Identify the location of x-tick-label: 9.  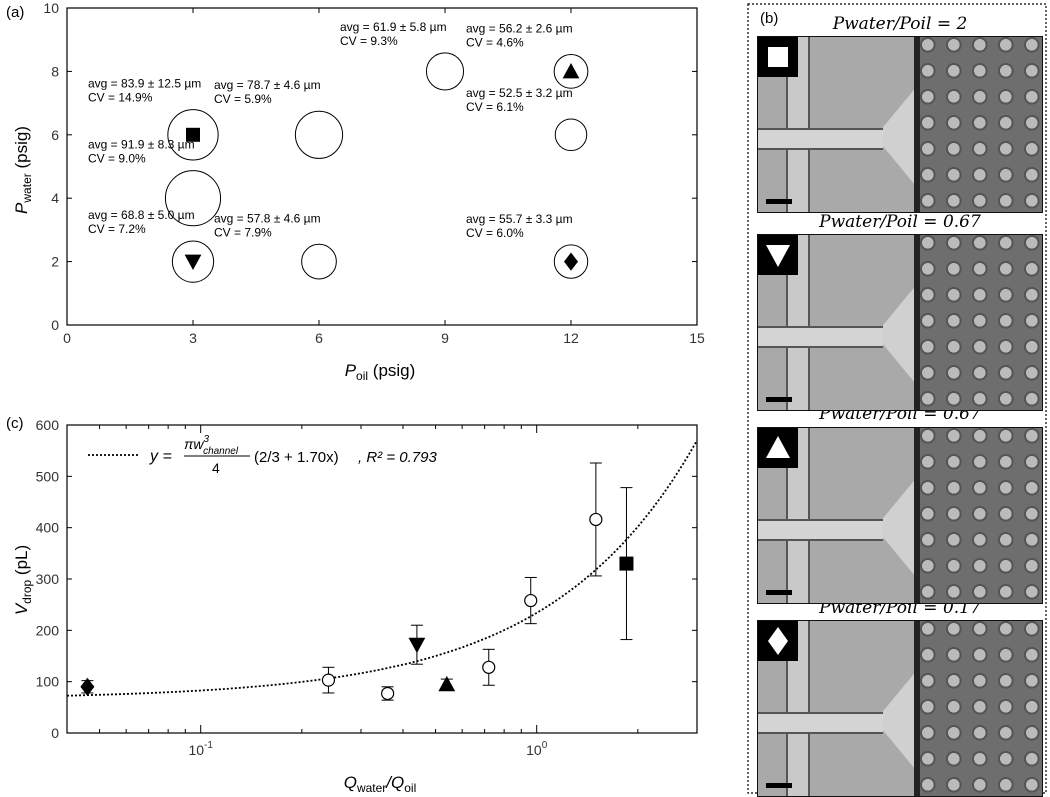
(445, 338).